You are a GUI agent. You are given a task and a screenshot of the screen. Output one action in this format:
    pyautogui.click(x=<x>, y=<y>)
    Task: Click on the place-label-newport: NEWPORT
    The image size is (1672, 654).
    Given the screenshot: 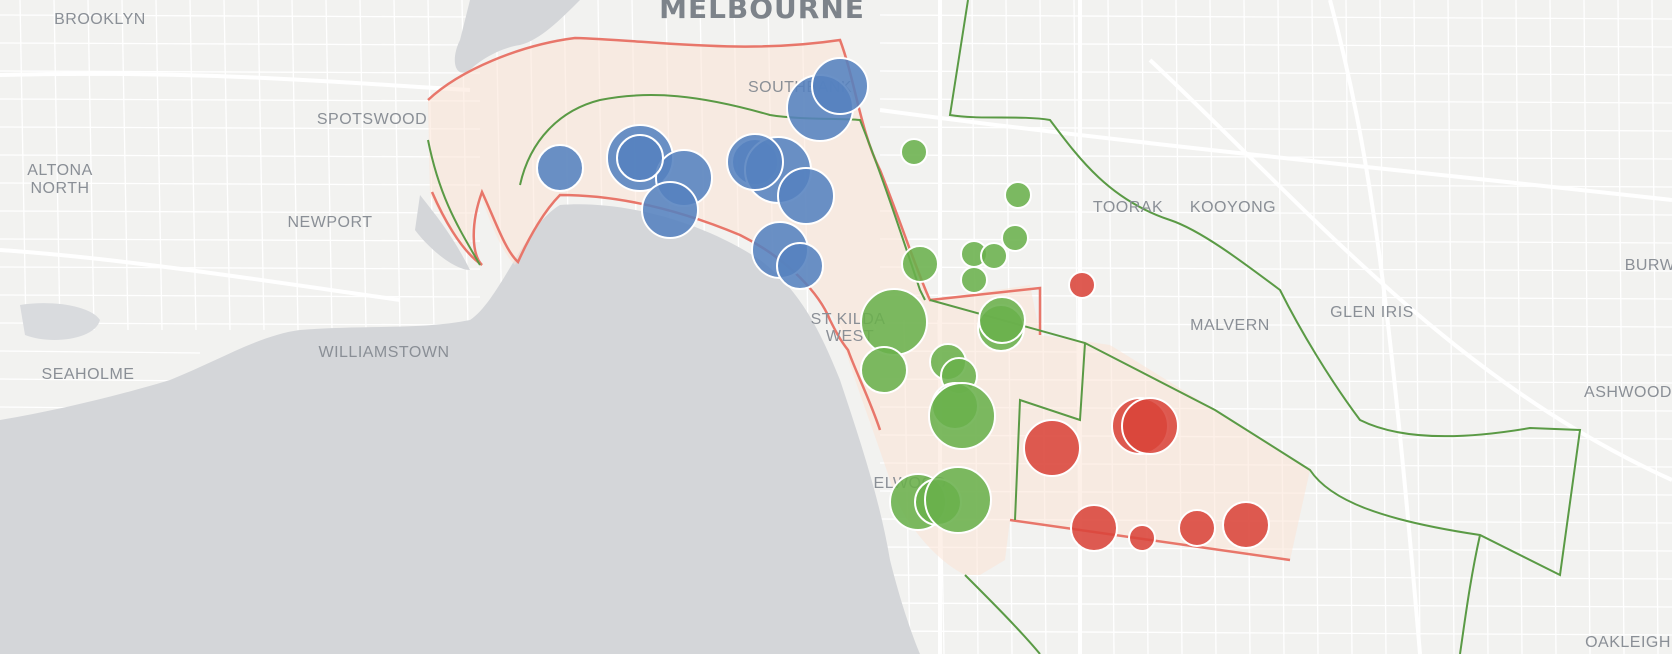 What is the action you would take?
    pyautogui.click(x=330, y=222)
    